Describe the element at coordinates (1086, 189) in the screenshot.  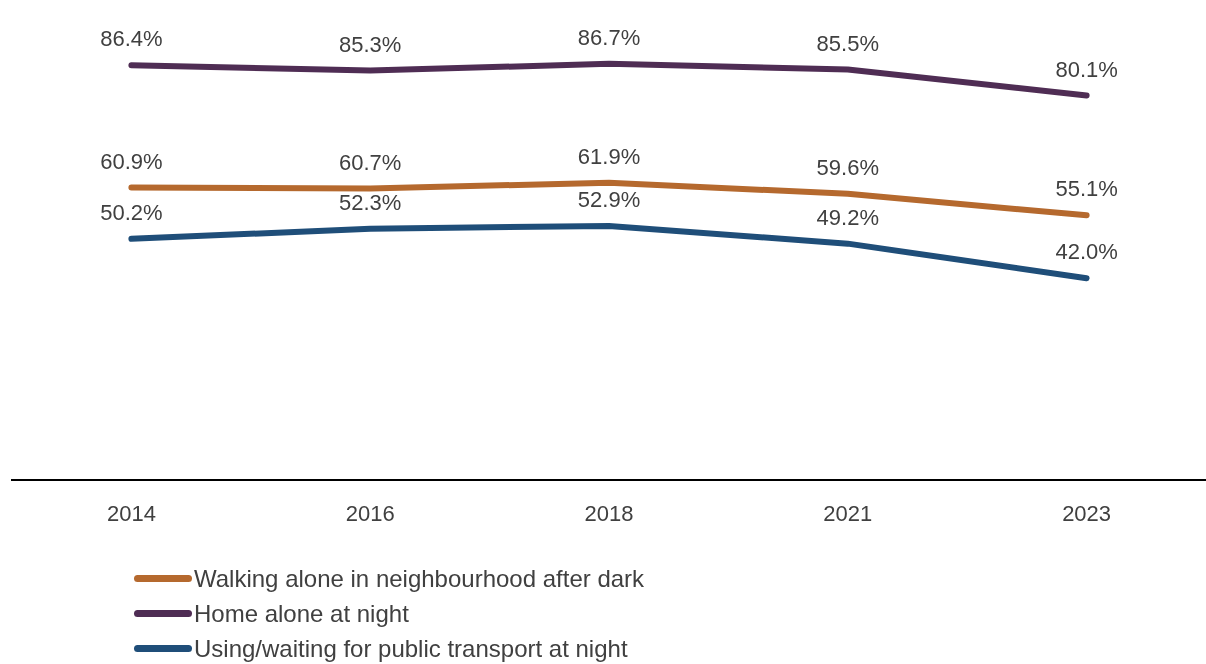
I see `data-label: 55.1%` at that location.